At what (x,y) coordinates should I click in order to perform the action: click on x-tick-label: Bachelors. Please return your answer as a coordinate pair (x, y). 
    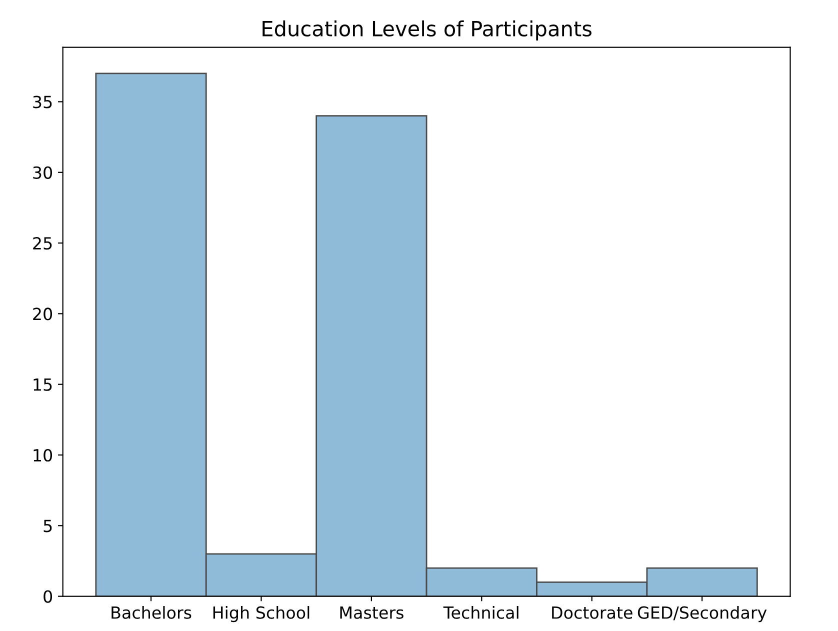
    Looking at the image, I should click on (152, 612).